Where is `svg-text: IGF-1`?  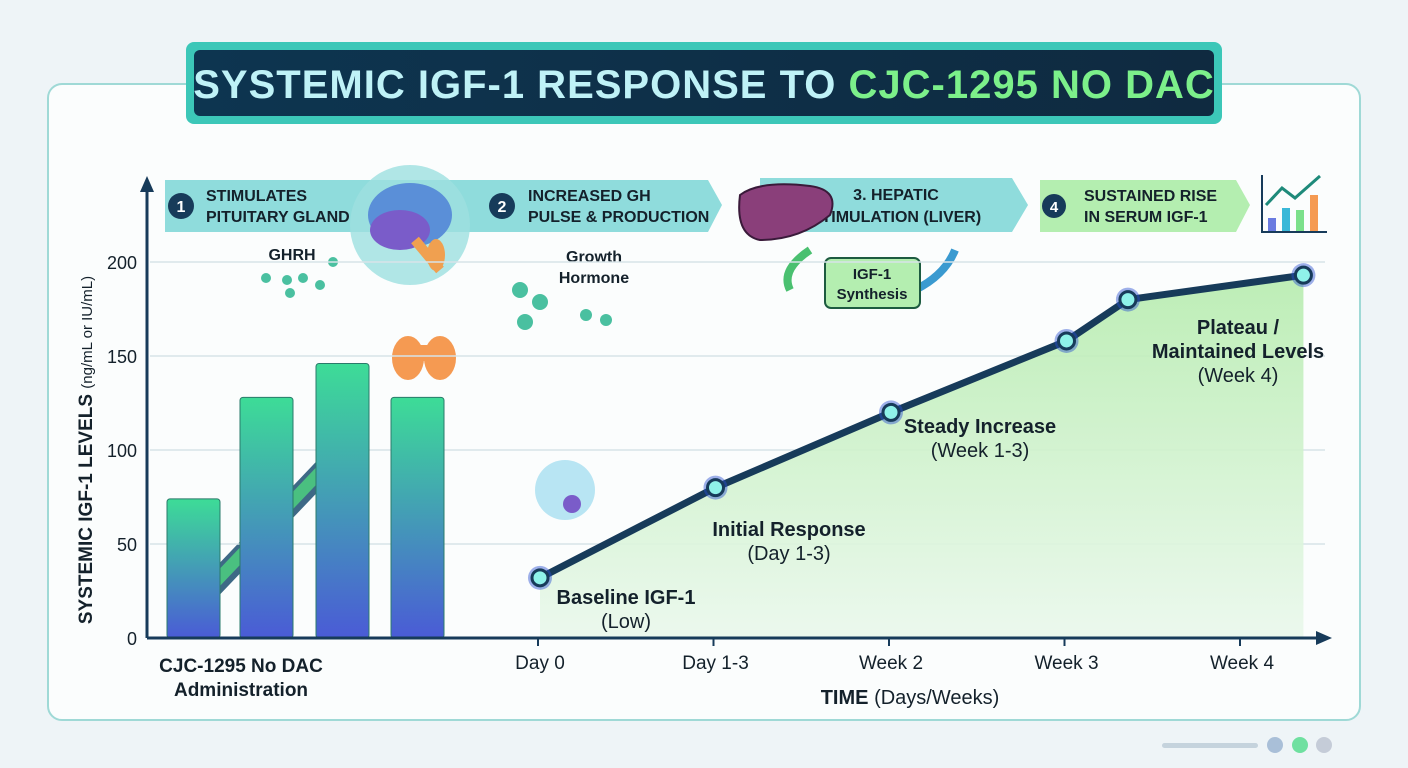 svg-text: IGF-1 is located at coordinates (872, 274).